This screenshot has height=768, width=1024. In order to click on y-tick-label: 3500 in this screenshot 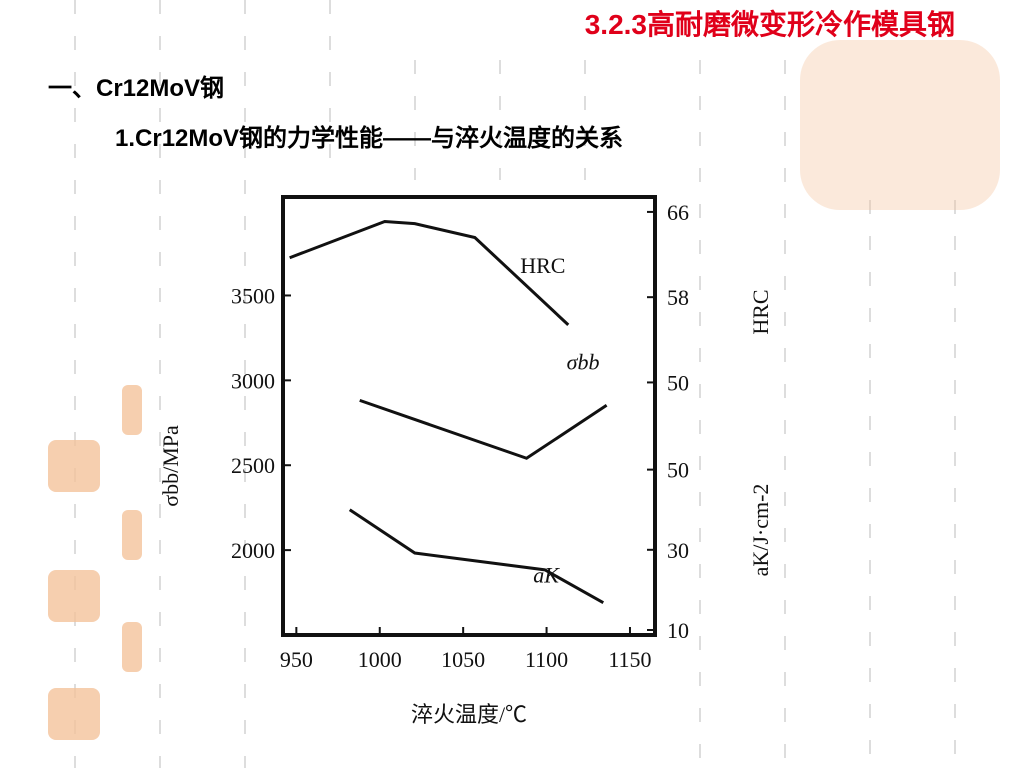, I will do `click(253, 295)`.